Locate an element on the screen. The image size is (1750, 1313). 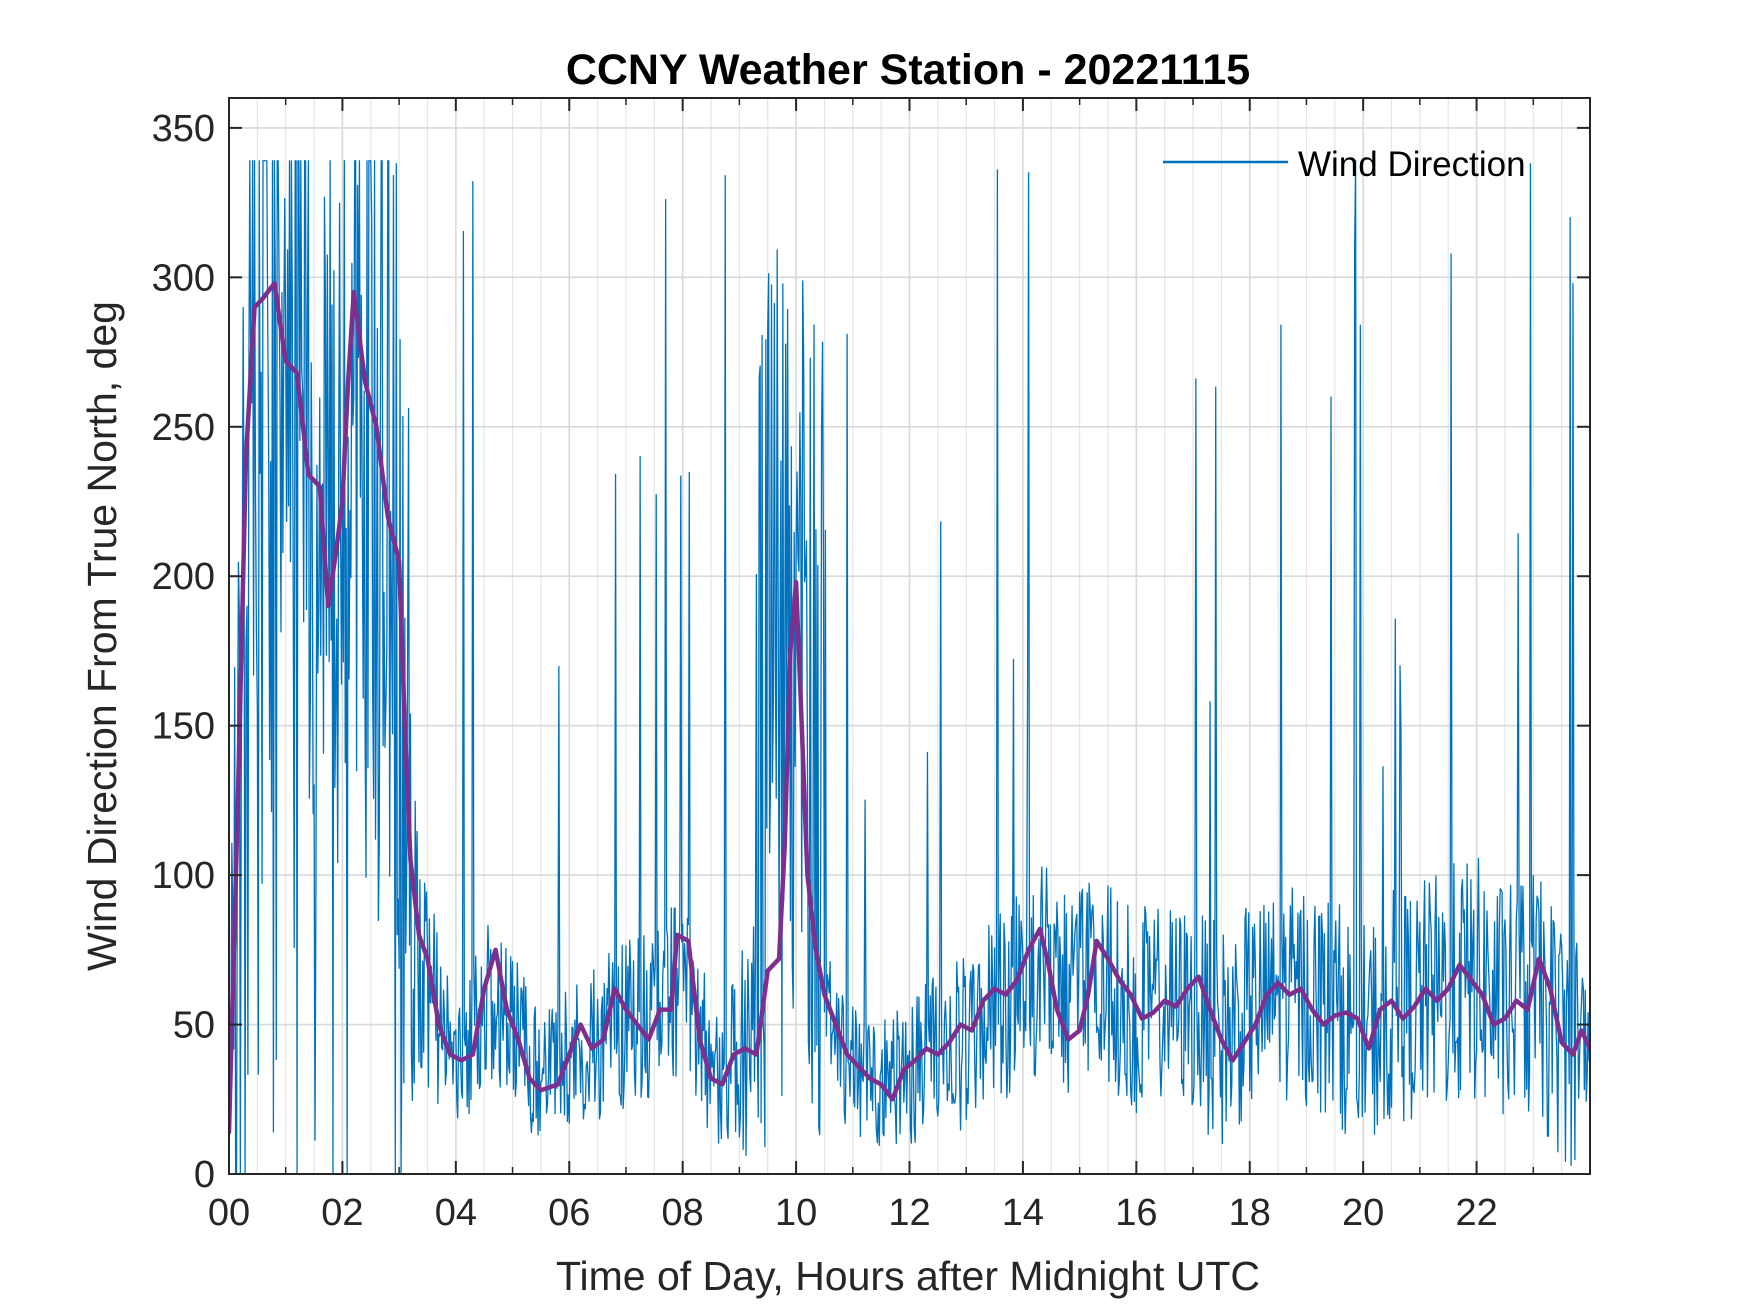
legend: Wind Direction is located at coordinates (1344, 164).